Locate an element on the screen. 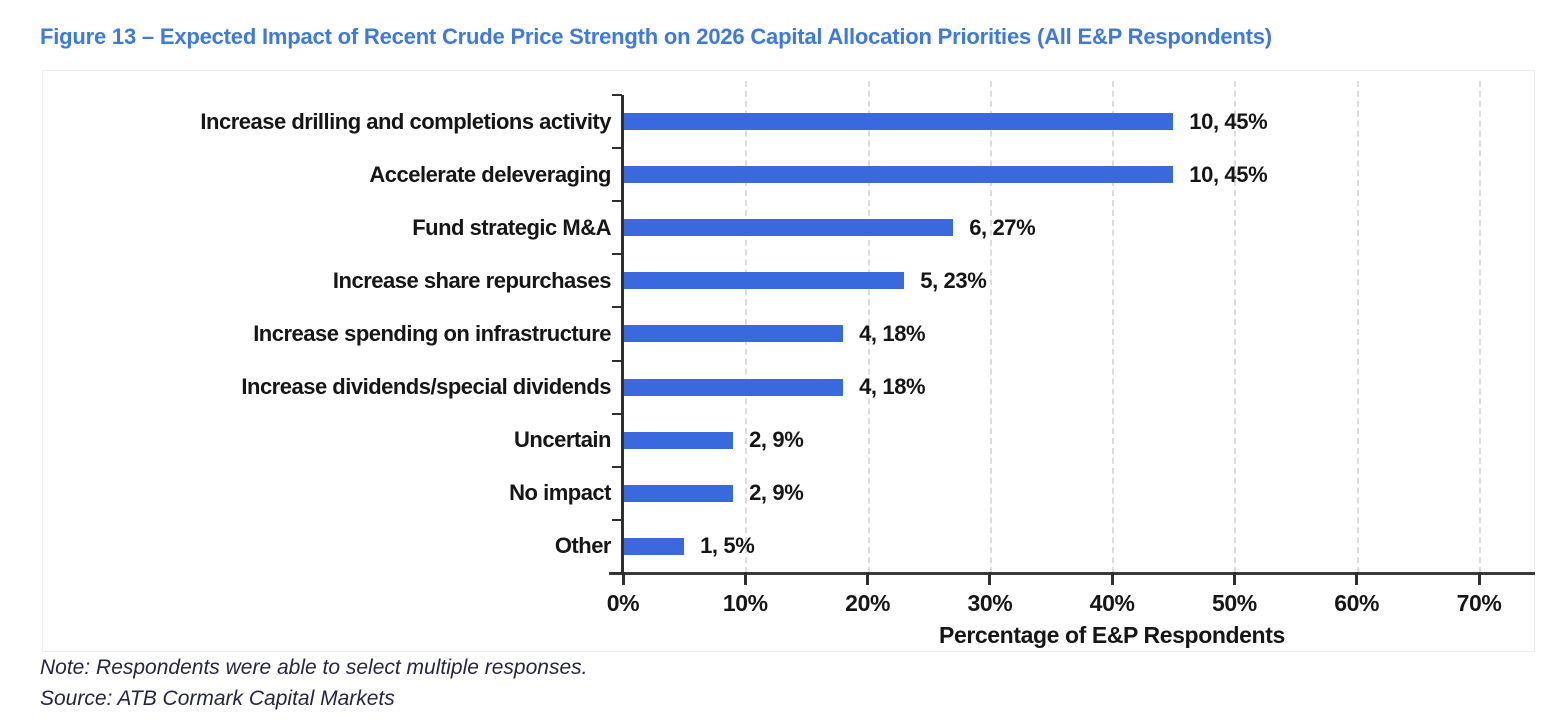 This screenshot has width=1552, height=727. x-axis-tick-label: 60% is located at coordinates (1357, 603).